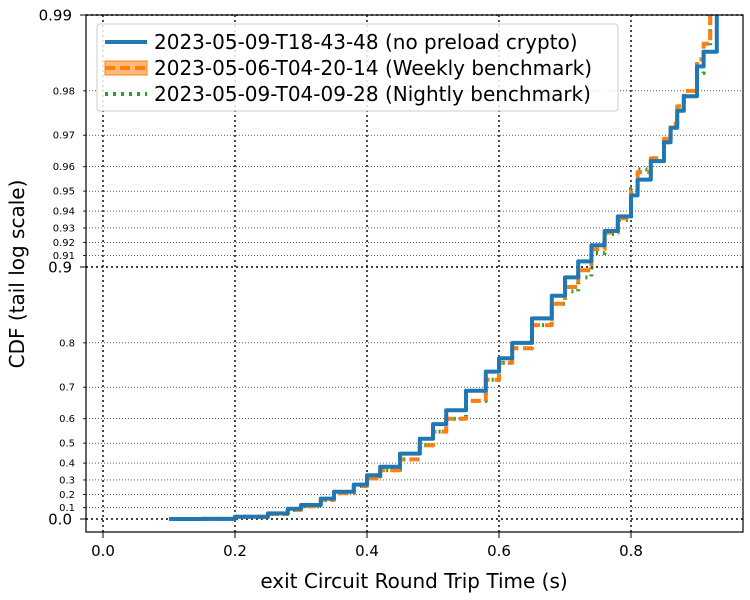  What do you see at coordinates (67, 495) in the screenshot?
I see `y-minor-tick-label: 0.2` at bounding box center [67, 495].